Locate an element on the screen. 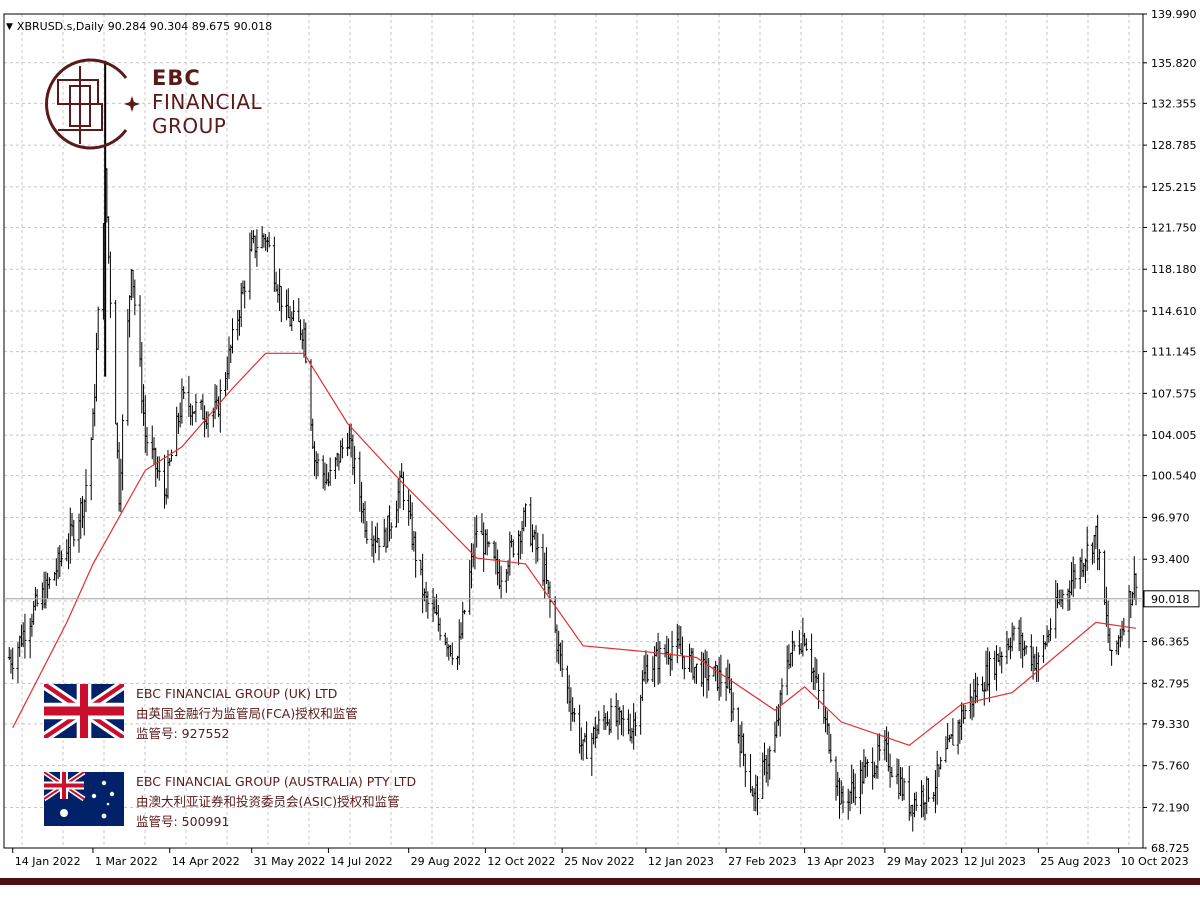 The height and width of the screenshot is (904, 1200). y-tick-label: 111.145 is located at coordinates (1174, 352).